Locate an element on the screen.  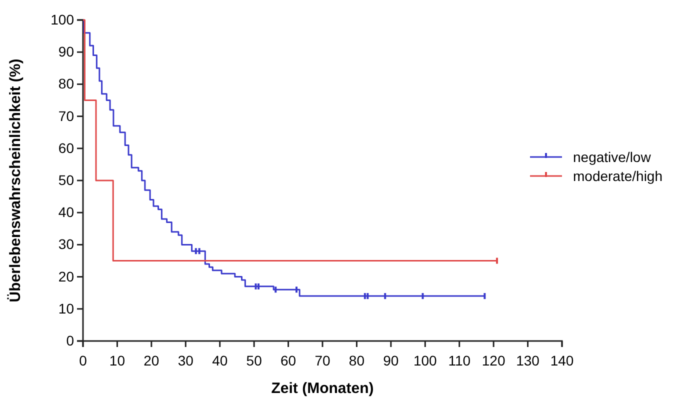
y-tick-label: 10 is located at coordinates (66, 308).